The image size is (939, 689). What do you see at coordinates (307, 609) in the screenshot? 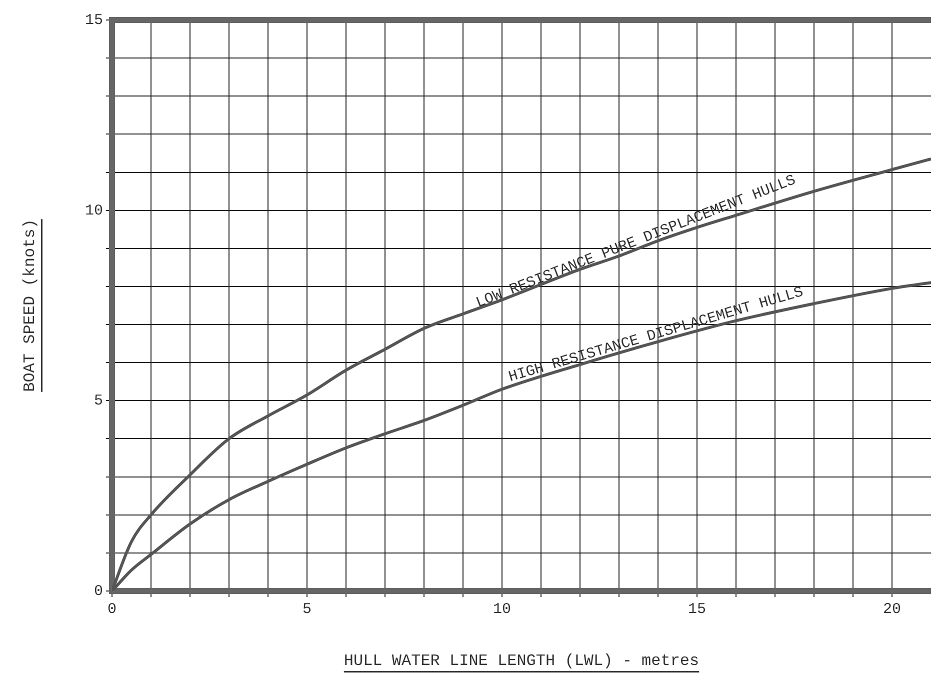
I see `x-tick-label: 5` at bounding box center [307, 609].